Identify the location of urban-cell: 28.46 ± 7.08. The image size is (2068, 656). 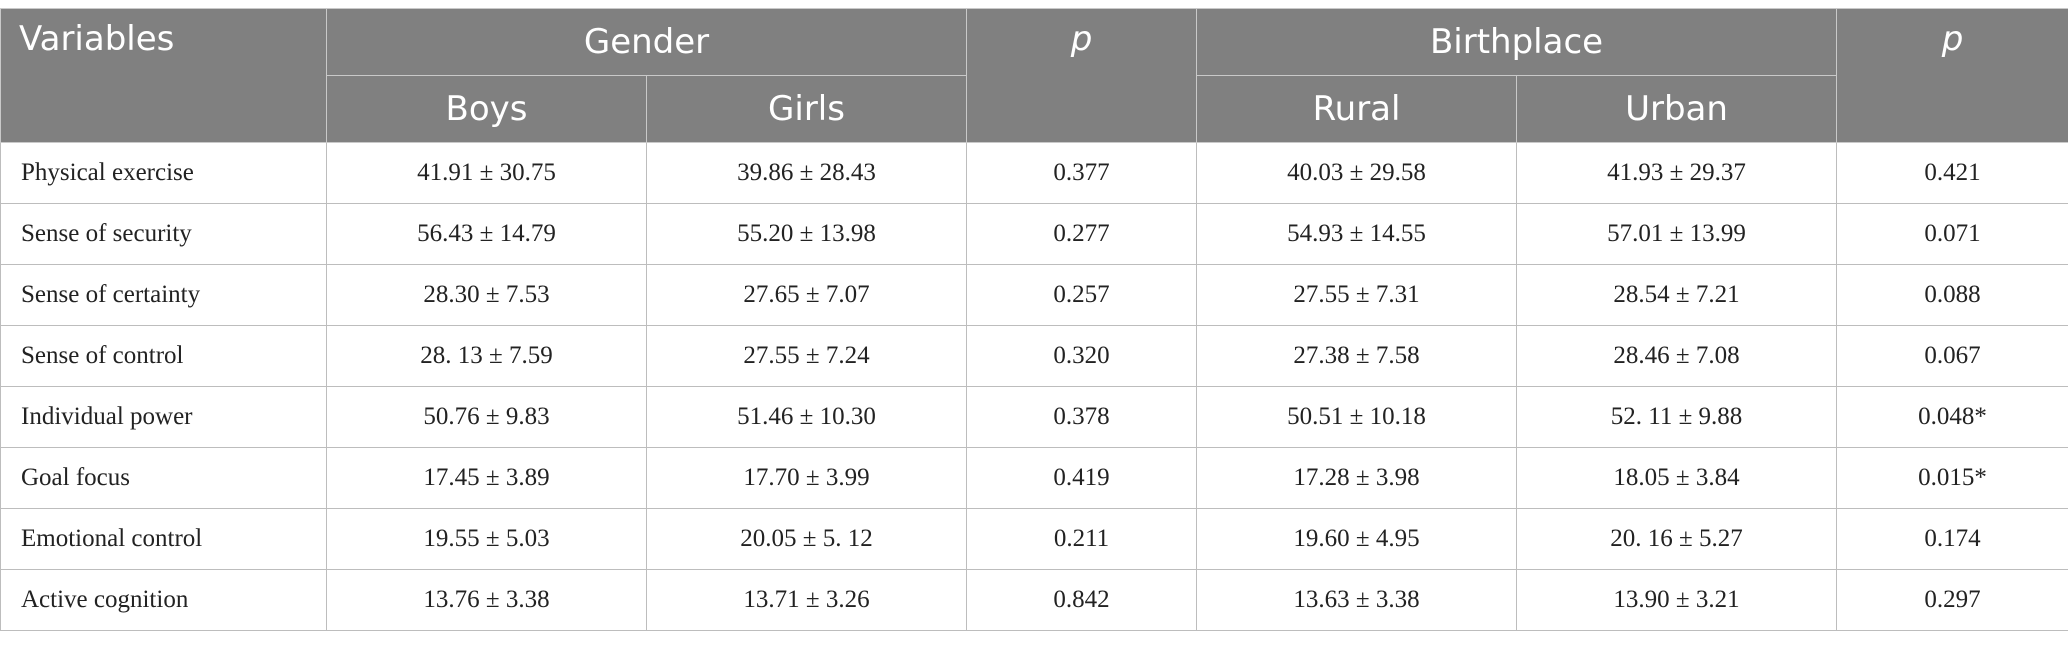
(1677, 356).